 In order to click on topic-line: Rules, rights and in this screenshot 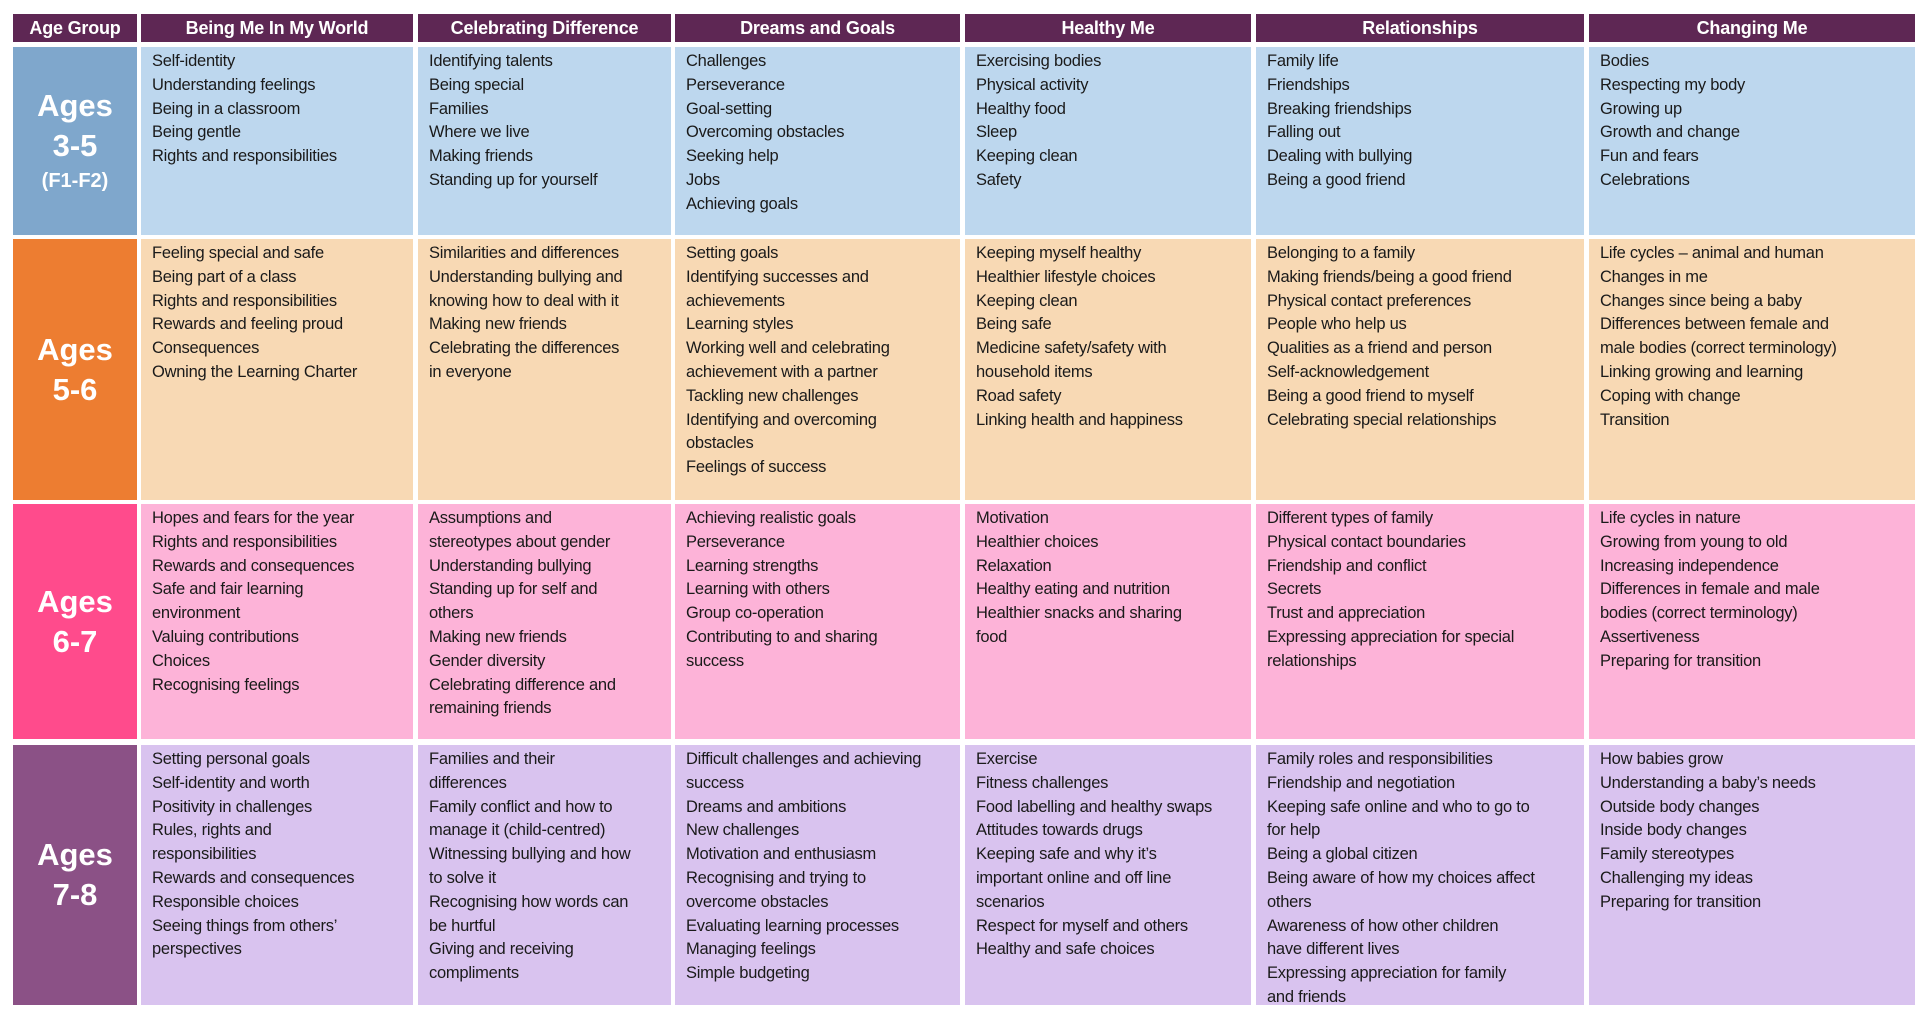, I will do `click(212, 830)`.